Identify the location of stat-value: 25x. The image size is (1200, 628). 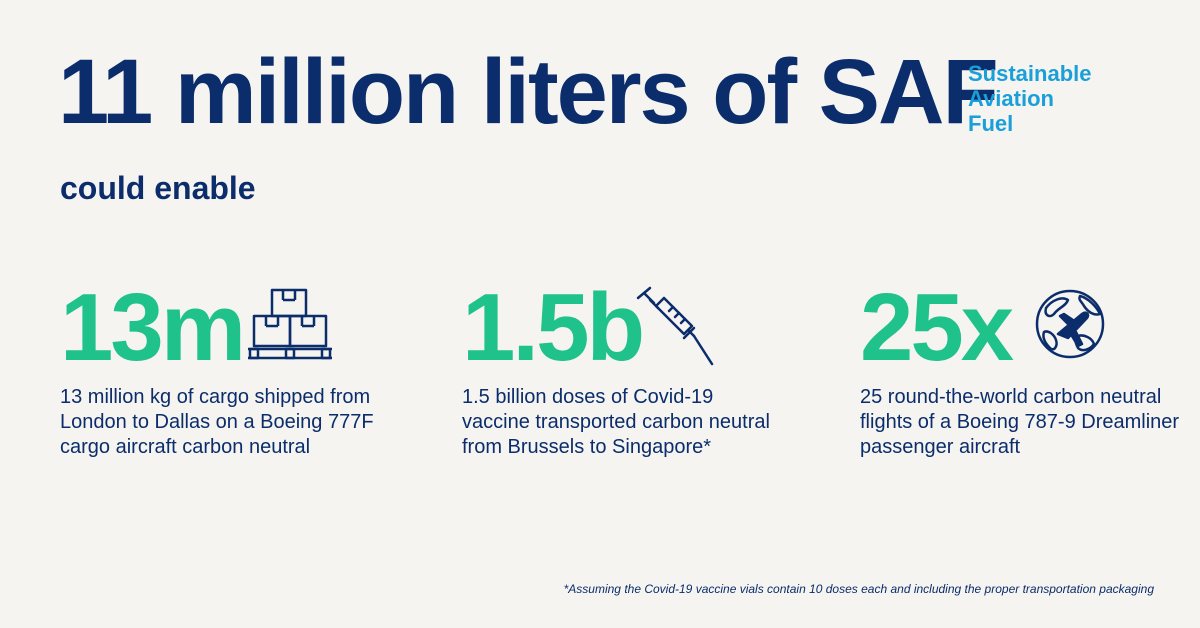
(937, 327).